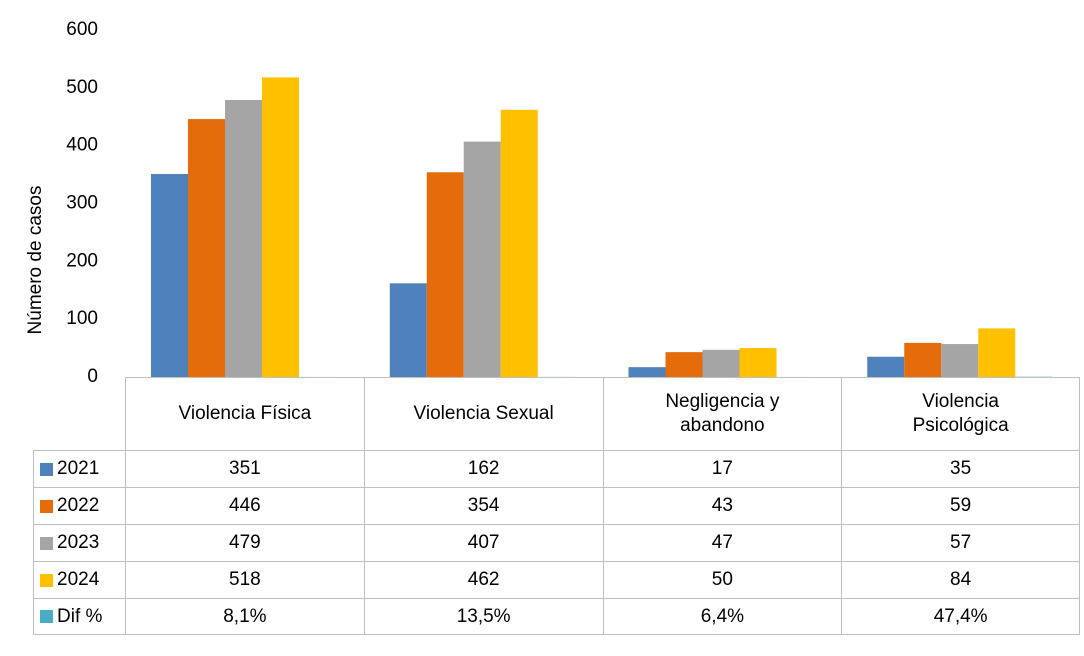 Image resolution: width=1084 pixels, height=656 pixels. Describe the element at coordinates (82, 260) in the screenshot. I see `y-tick-label: 200` at that location.